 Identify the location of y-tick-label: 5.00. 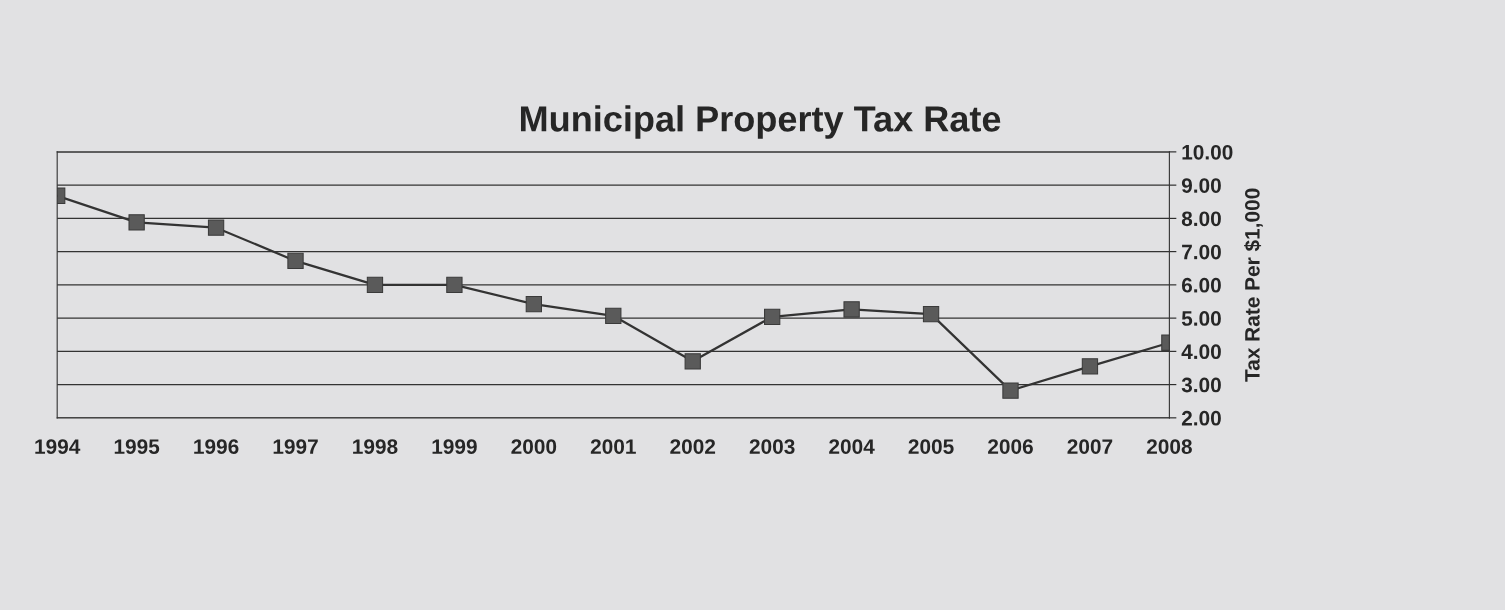
(1201, 318).